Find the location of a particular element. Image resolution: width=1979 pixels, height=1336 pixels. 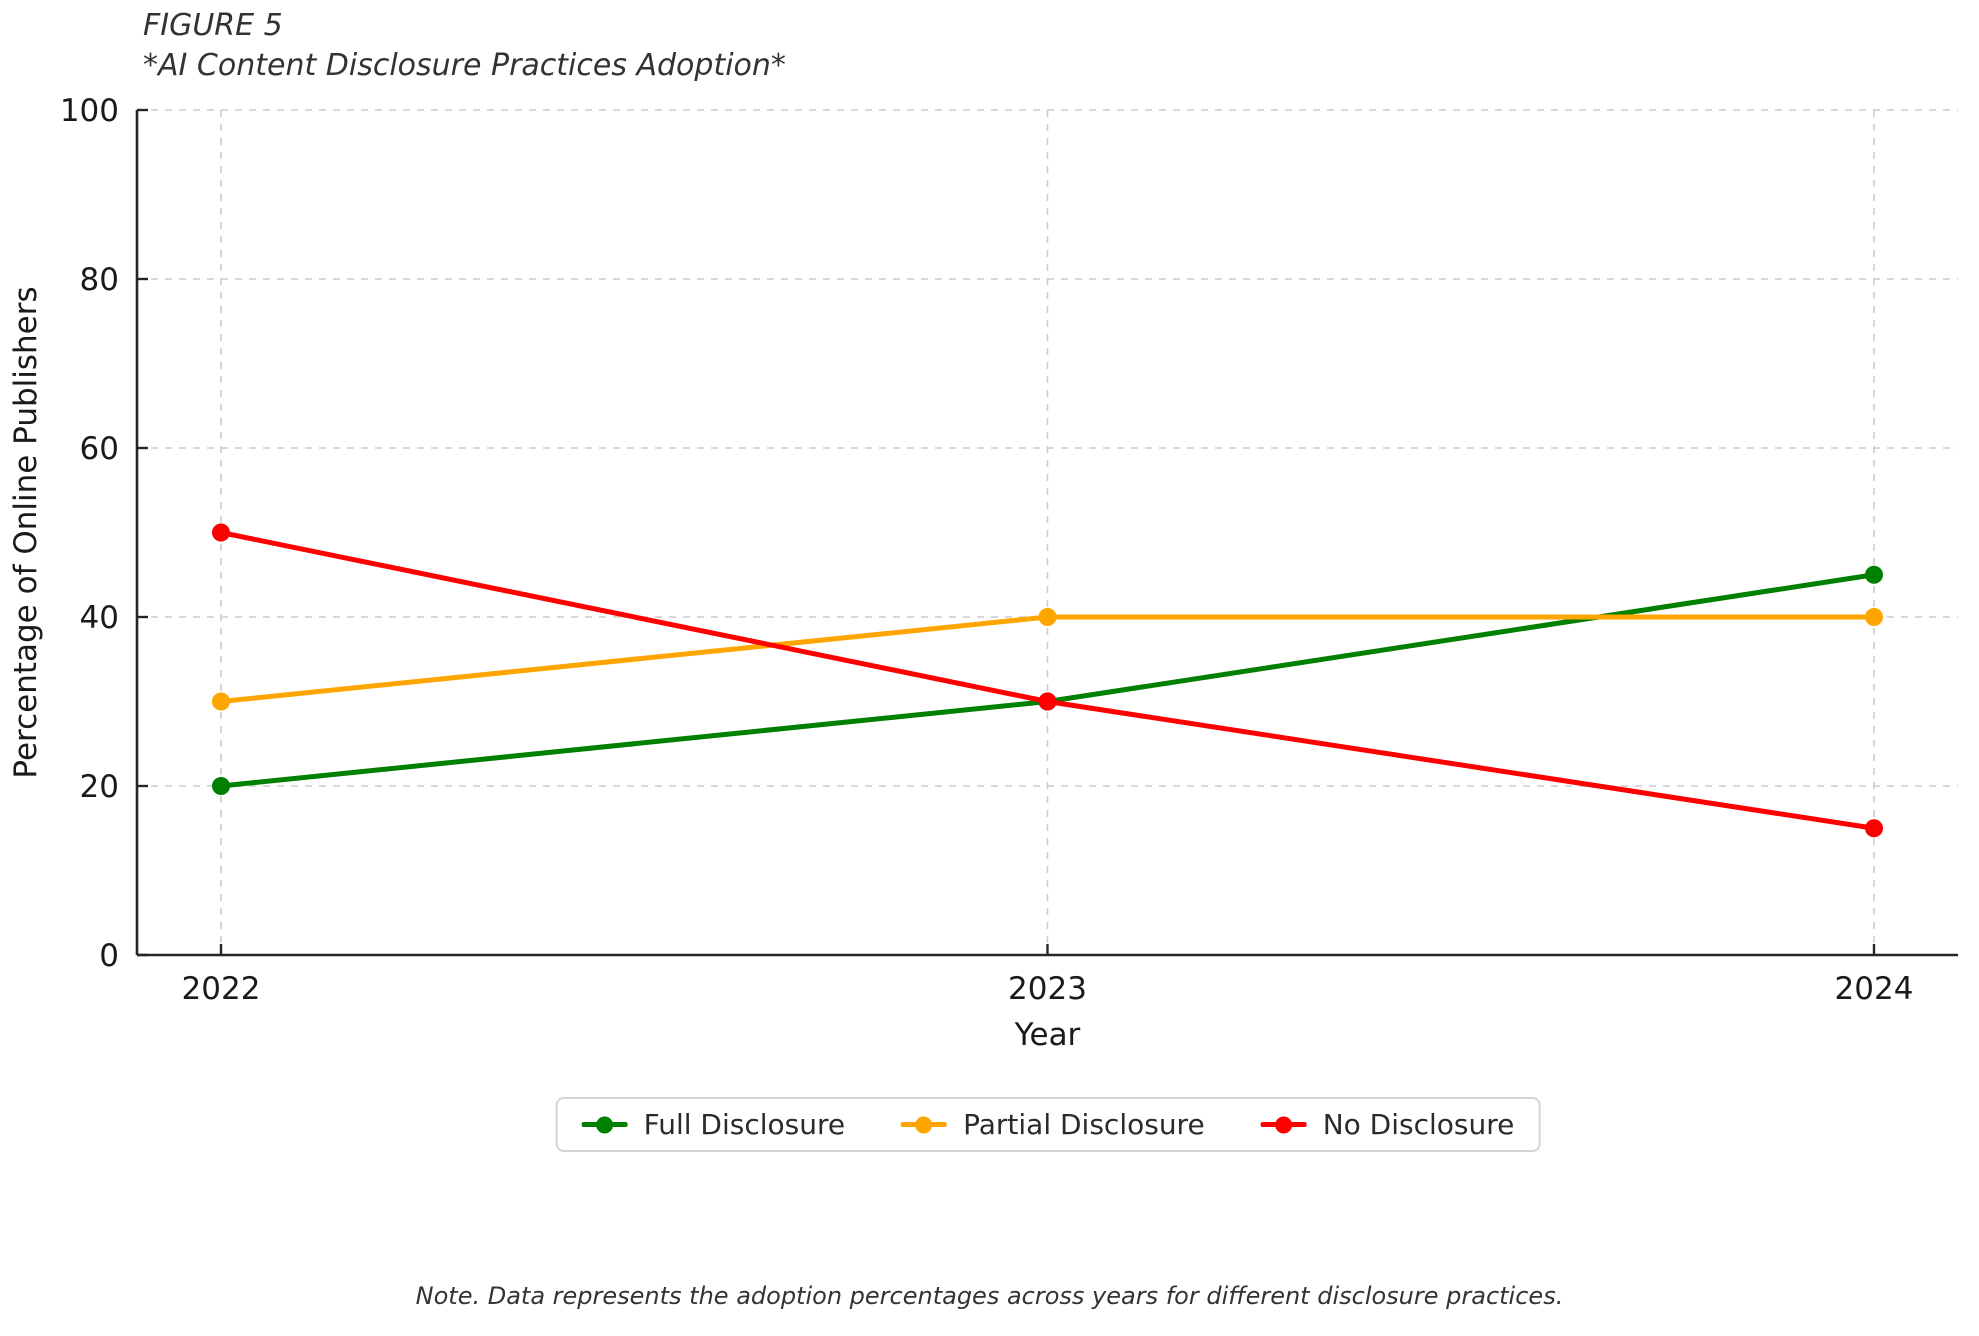

y-tick-label: 40 is located at coordinates (99, 618).